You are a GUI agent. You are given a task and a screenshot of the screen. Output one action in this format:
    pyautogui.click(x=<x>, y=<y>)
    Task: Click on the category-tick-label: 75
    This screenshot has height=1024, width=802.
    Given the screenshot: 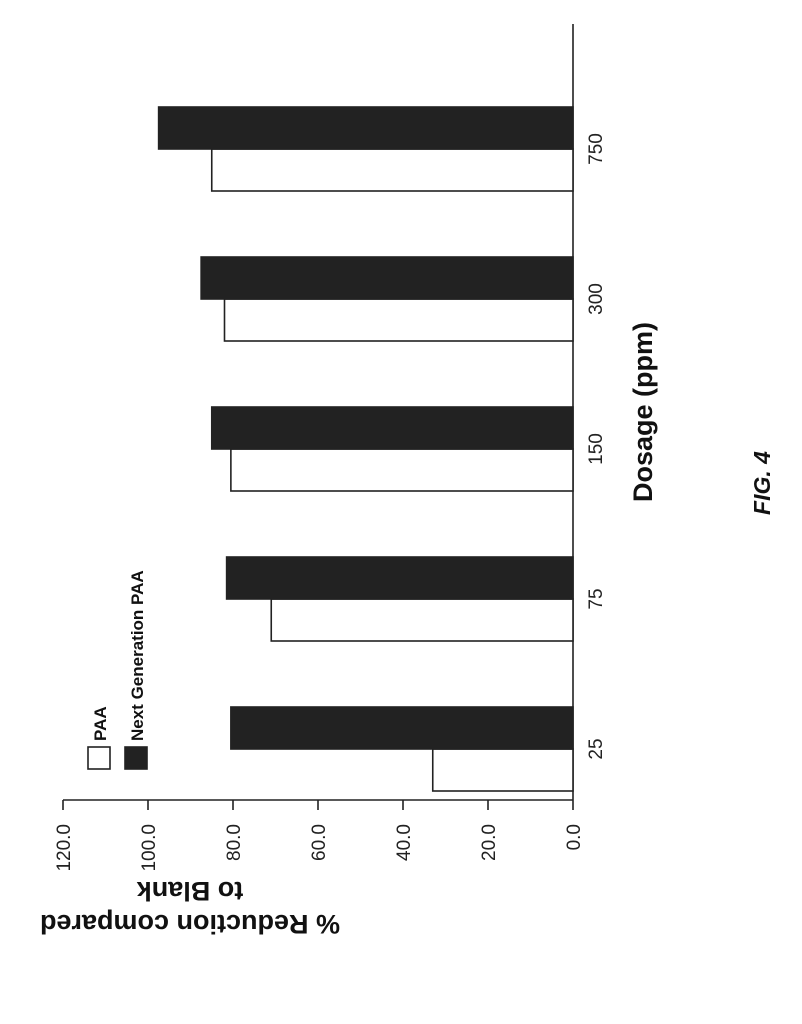 What is the action you would take?
    pyautogui.click(x=596, y=598)
    